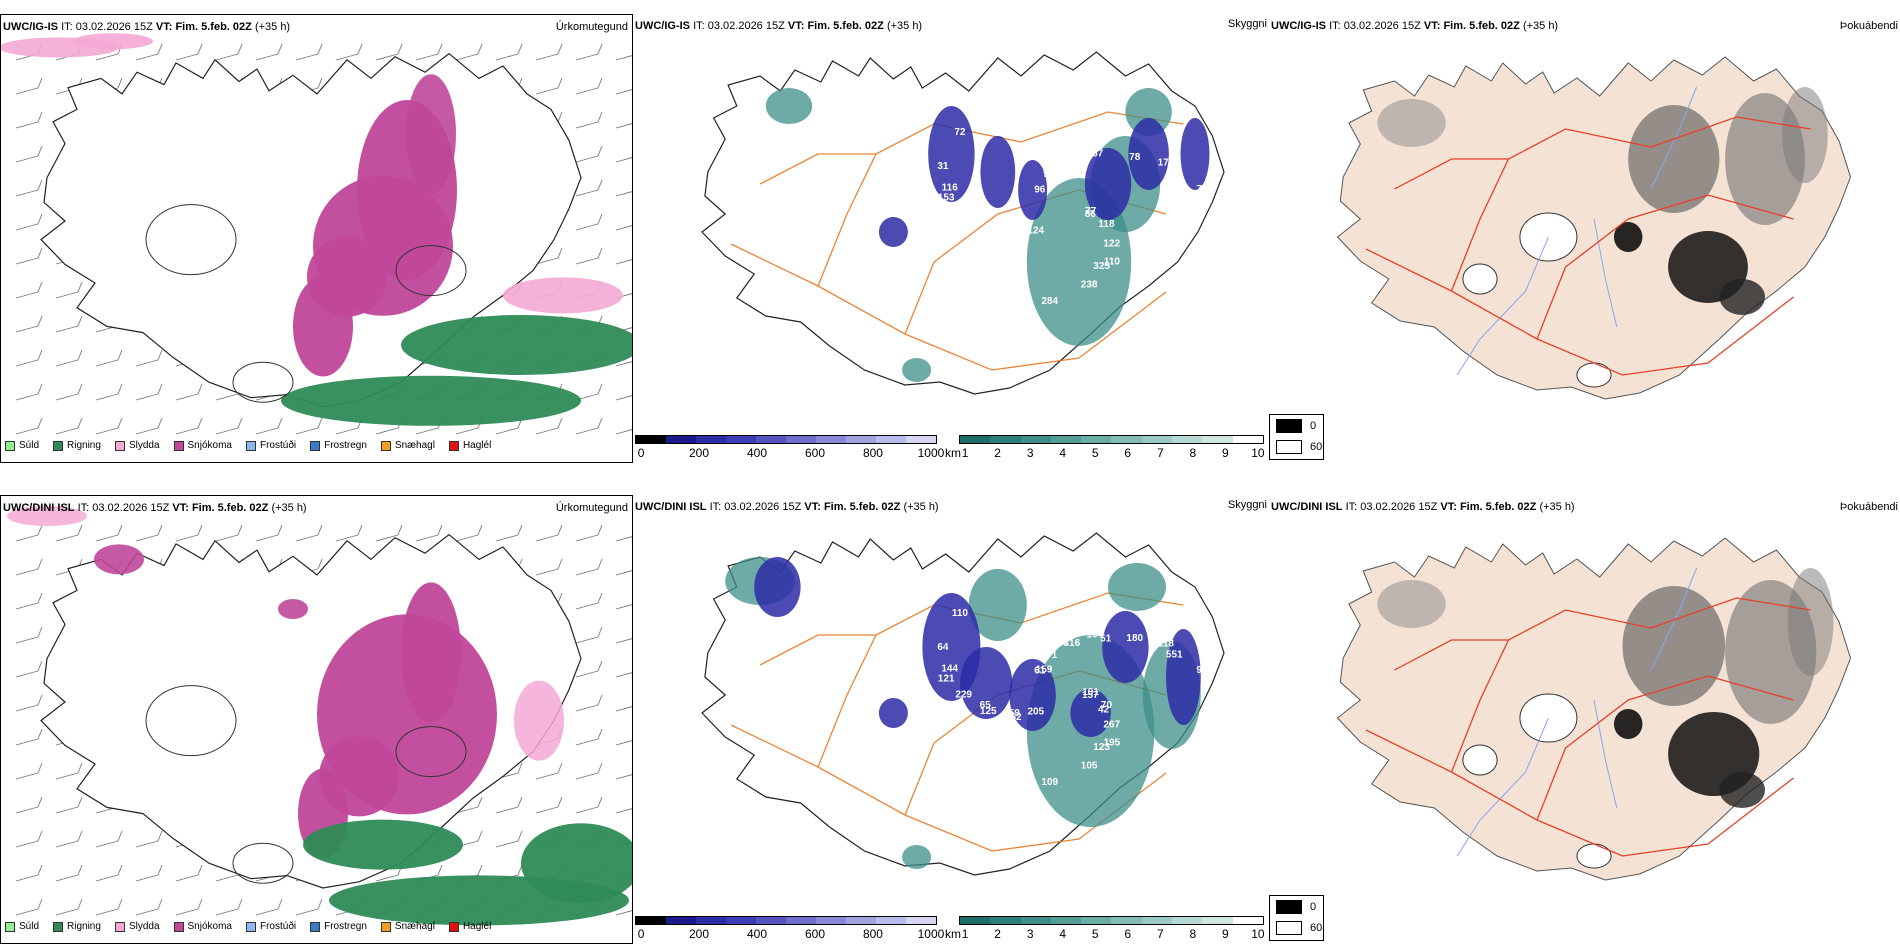 Image resolution: width=1900 pixels, height=950 pixels. I want to click on cloud-base-label: 105, so click(1089, 765).